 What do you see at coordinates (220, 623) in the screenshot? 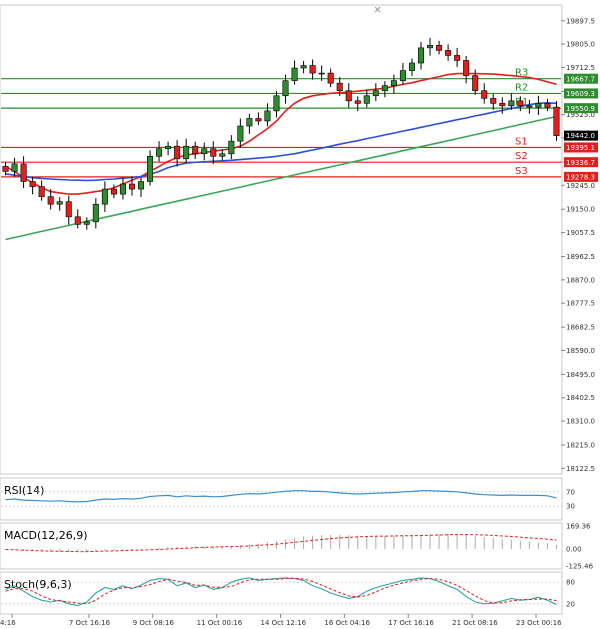
I see `time-tick-label: 11 Oct 00:16` at bounding box center [220, 623].